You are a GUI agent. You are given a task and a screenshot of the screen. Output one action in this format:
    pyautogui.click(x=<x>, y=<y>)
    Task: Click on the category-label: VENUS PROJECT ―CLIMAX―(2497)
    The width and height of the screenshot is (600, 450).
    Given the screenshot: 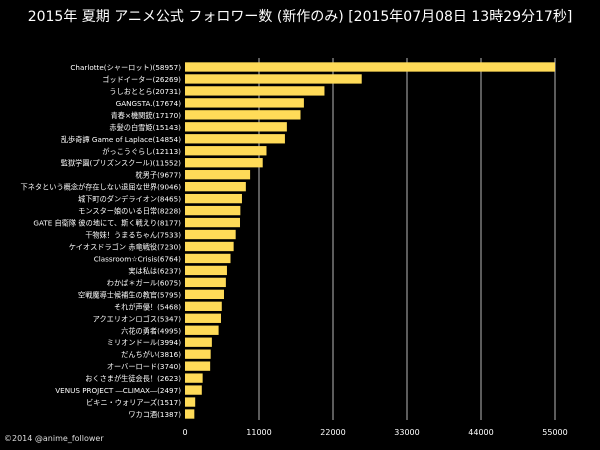 What is the action you would take?
    pyautogui.click(x=118, y=390)
    